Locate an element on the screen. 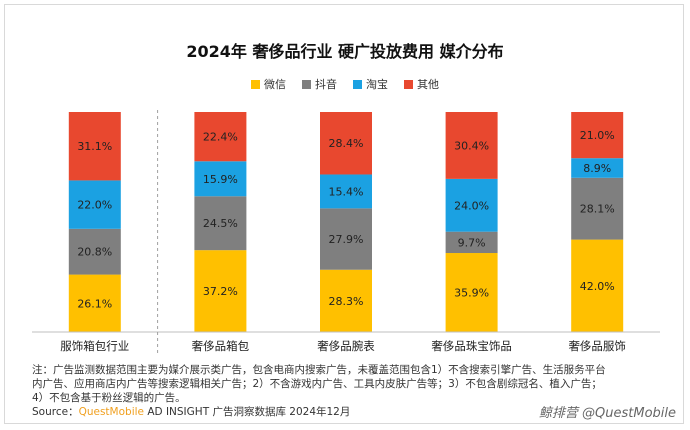 The height and width of the screenshot is (430, 690). data-label: 35.9% is located at coordinates (471, 293).